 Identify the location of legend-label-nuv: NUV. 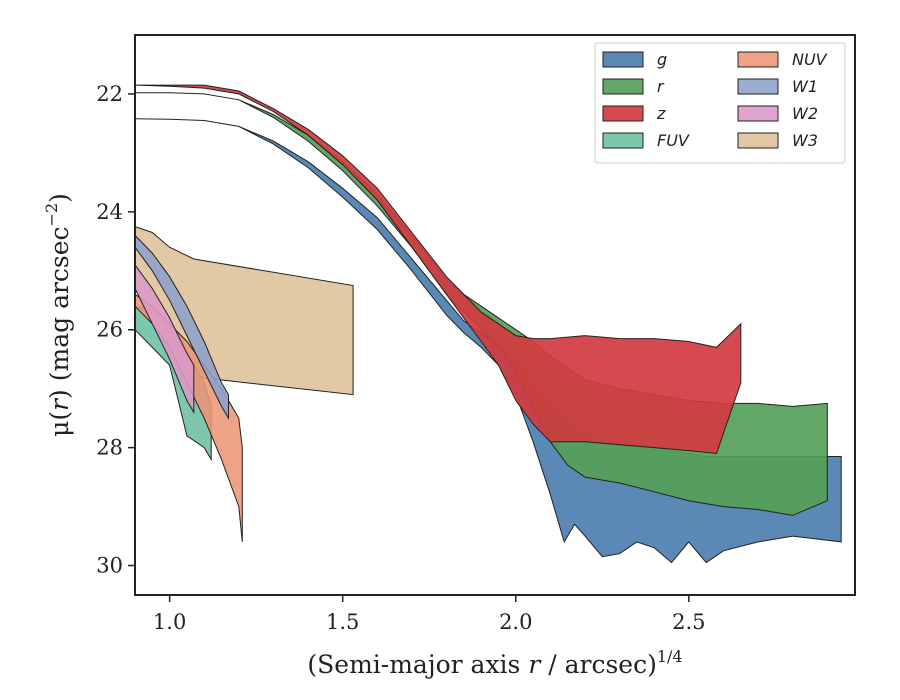
(810, 59).